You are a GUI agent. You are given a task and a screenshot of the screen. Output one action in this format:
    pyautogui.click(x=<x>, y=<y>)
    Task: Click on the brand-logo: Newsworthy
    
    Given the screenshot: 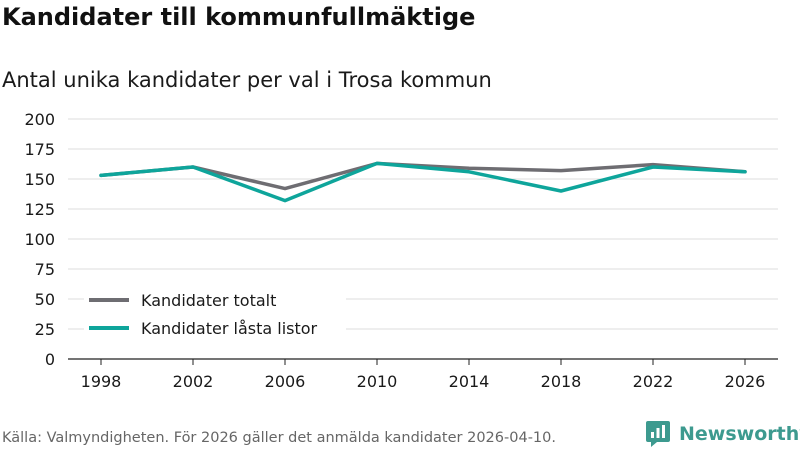 What is the action you would take?
    pyautogui.click(x=722, y=434)
    